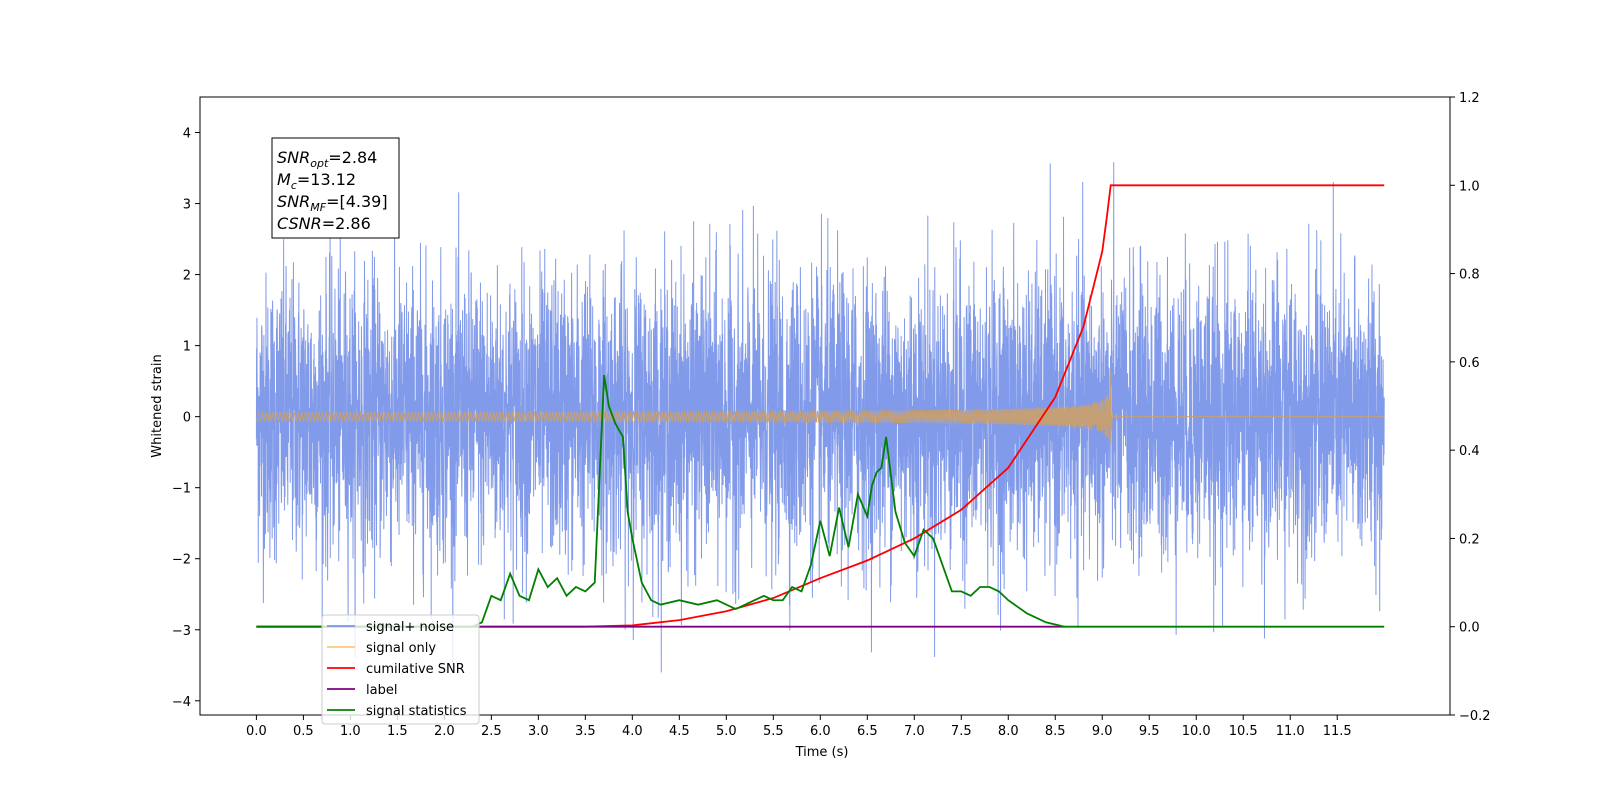 The width and height of the screenshot is (1600, 800). I want to click on y-tick-label: 0, so click(187, 418).